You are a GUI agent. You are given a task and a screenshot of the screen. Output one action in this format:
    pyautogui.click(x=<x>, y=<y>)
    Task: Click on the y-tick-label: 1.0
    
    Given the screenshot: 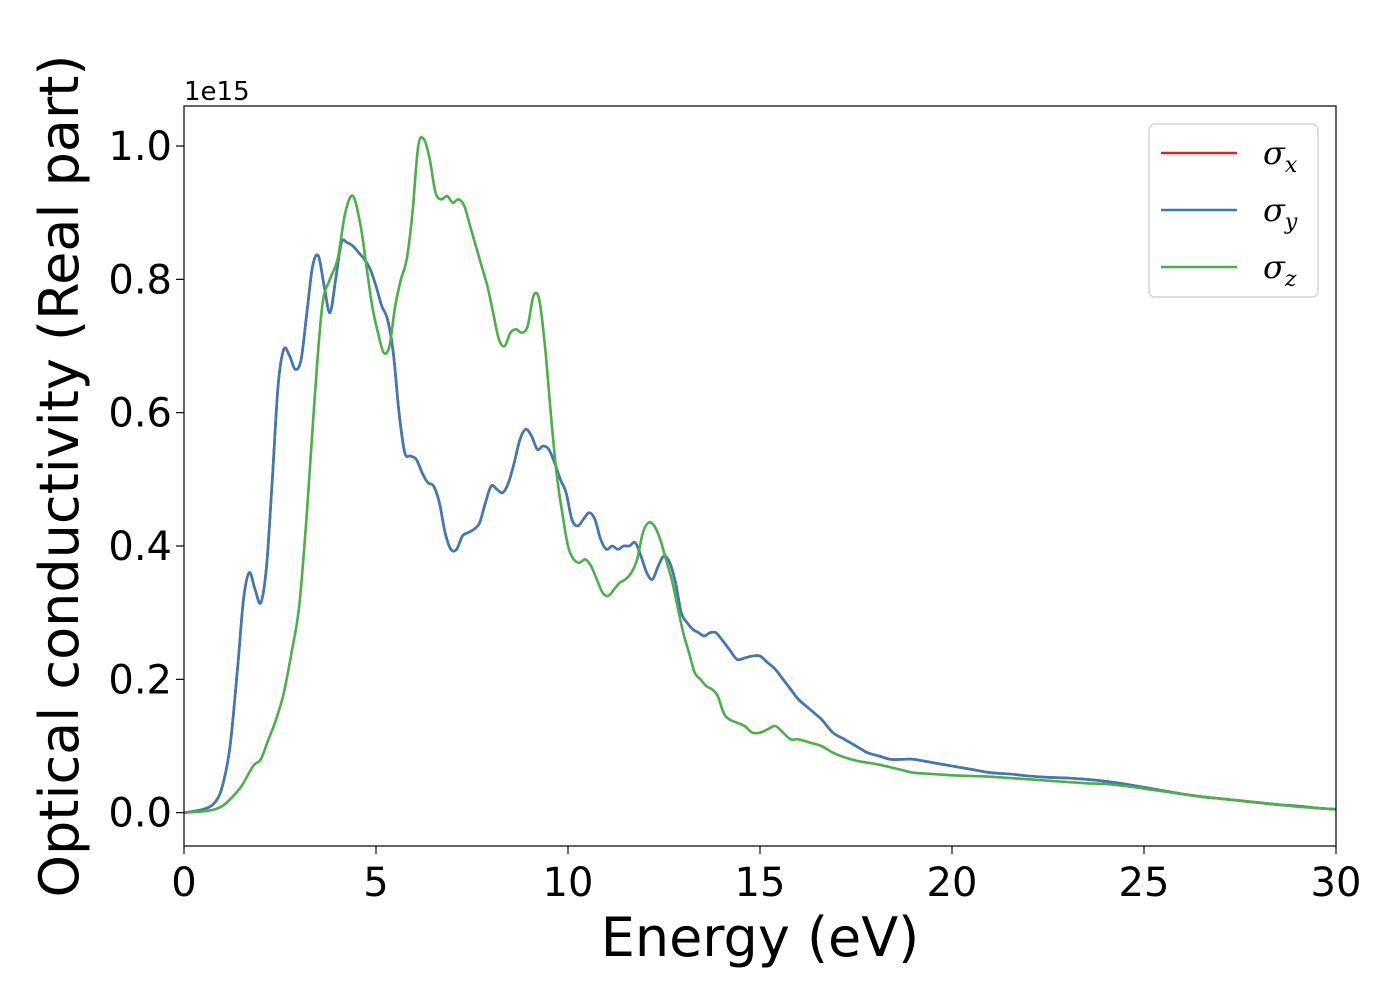 What is the action you would take?
    pyautogui.click(x=140, y=147)
    